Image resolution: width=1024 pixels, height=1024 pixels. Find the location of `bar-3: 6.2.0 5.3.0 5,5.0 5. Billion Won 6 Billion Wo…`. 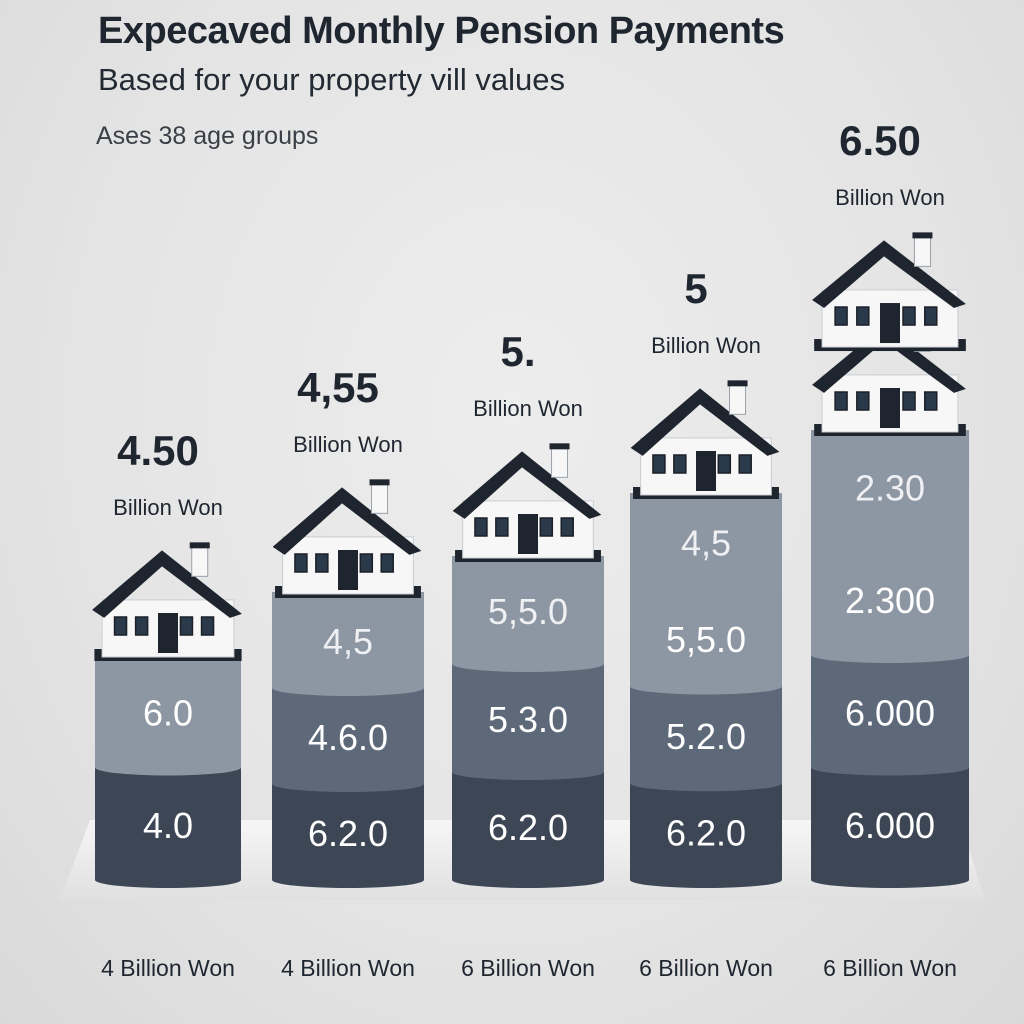

bar-3: 6.2.0 5.3.0 5,5.0 5. Billion Won 6 Billion Wo… is located at coordinates (528, 654).